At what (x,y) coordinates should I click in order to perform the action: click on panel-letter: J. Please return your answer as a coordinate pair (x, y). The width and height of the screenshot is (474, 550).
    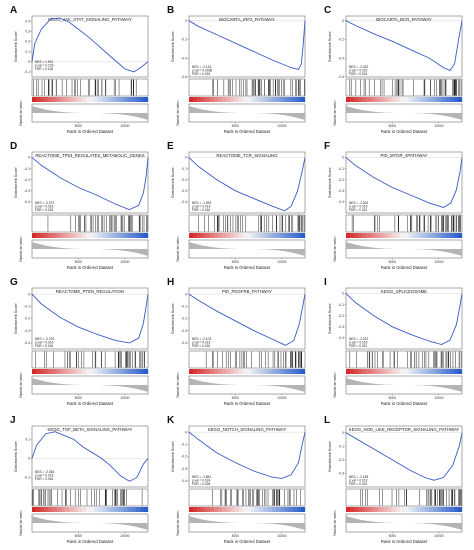
    Looking at the image, I should click on (13, 420).